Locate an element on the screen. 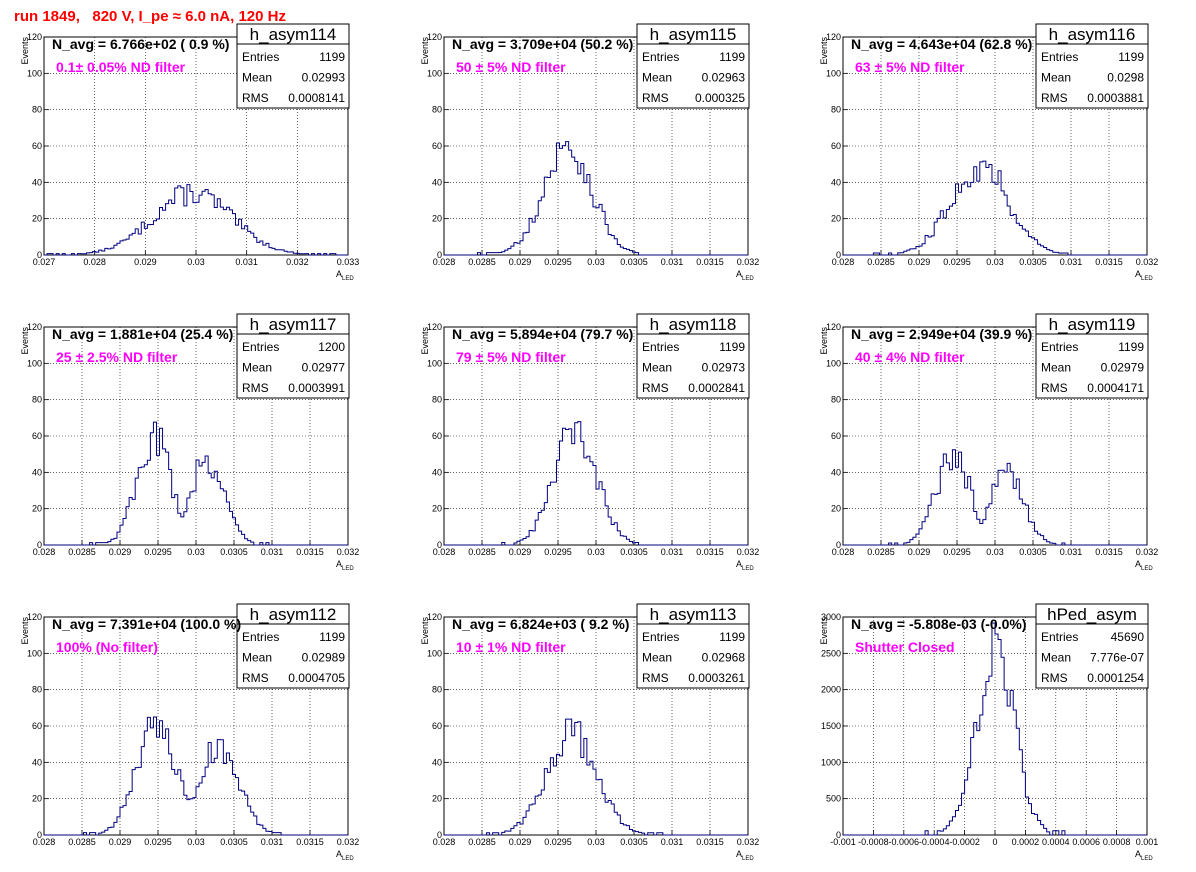 The width and height of the screenshot is (1196, 872). y-axis-label: Events is located at coordinates (25, 341).